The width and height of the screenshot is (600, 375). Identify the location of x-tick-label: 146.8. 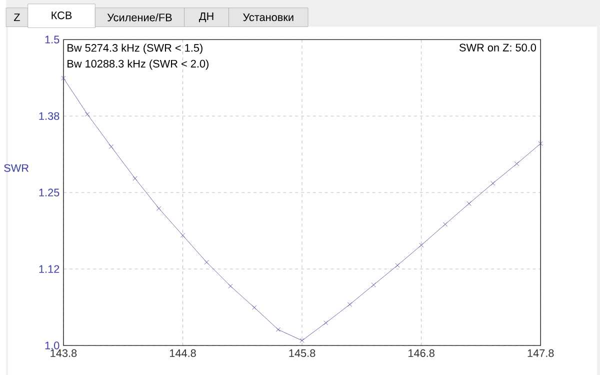
(421, 353).